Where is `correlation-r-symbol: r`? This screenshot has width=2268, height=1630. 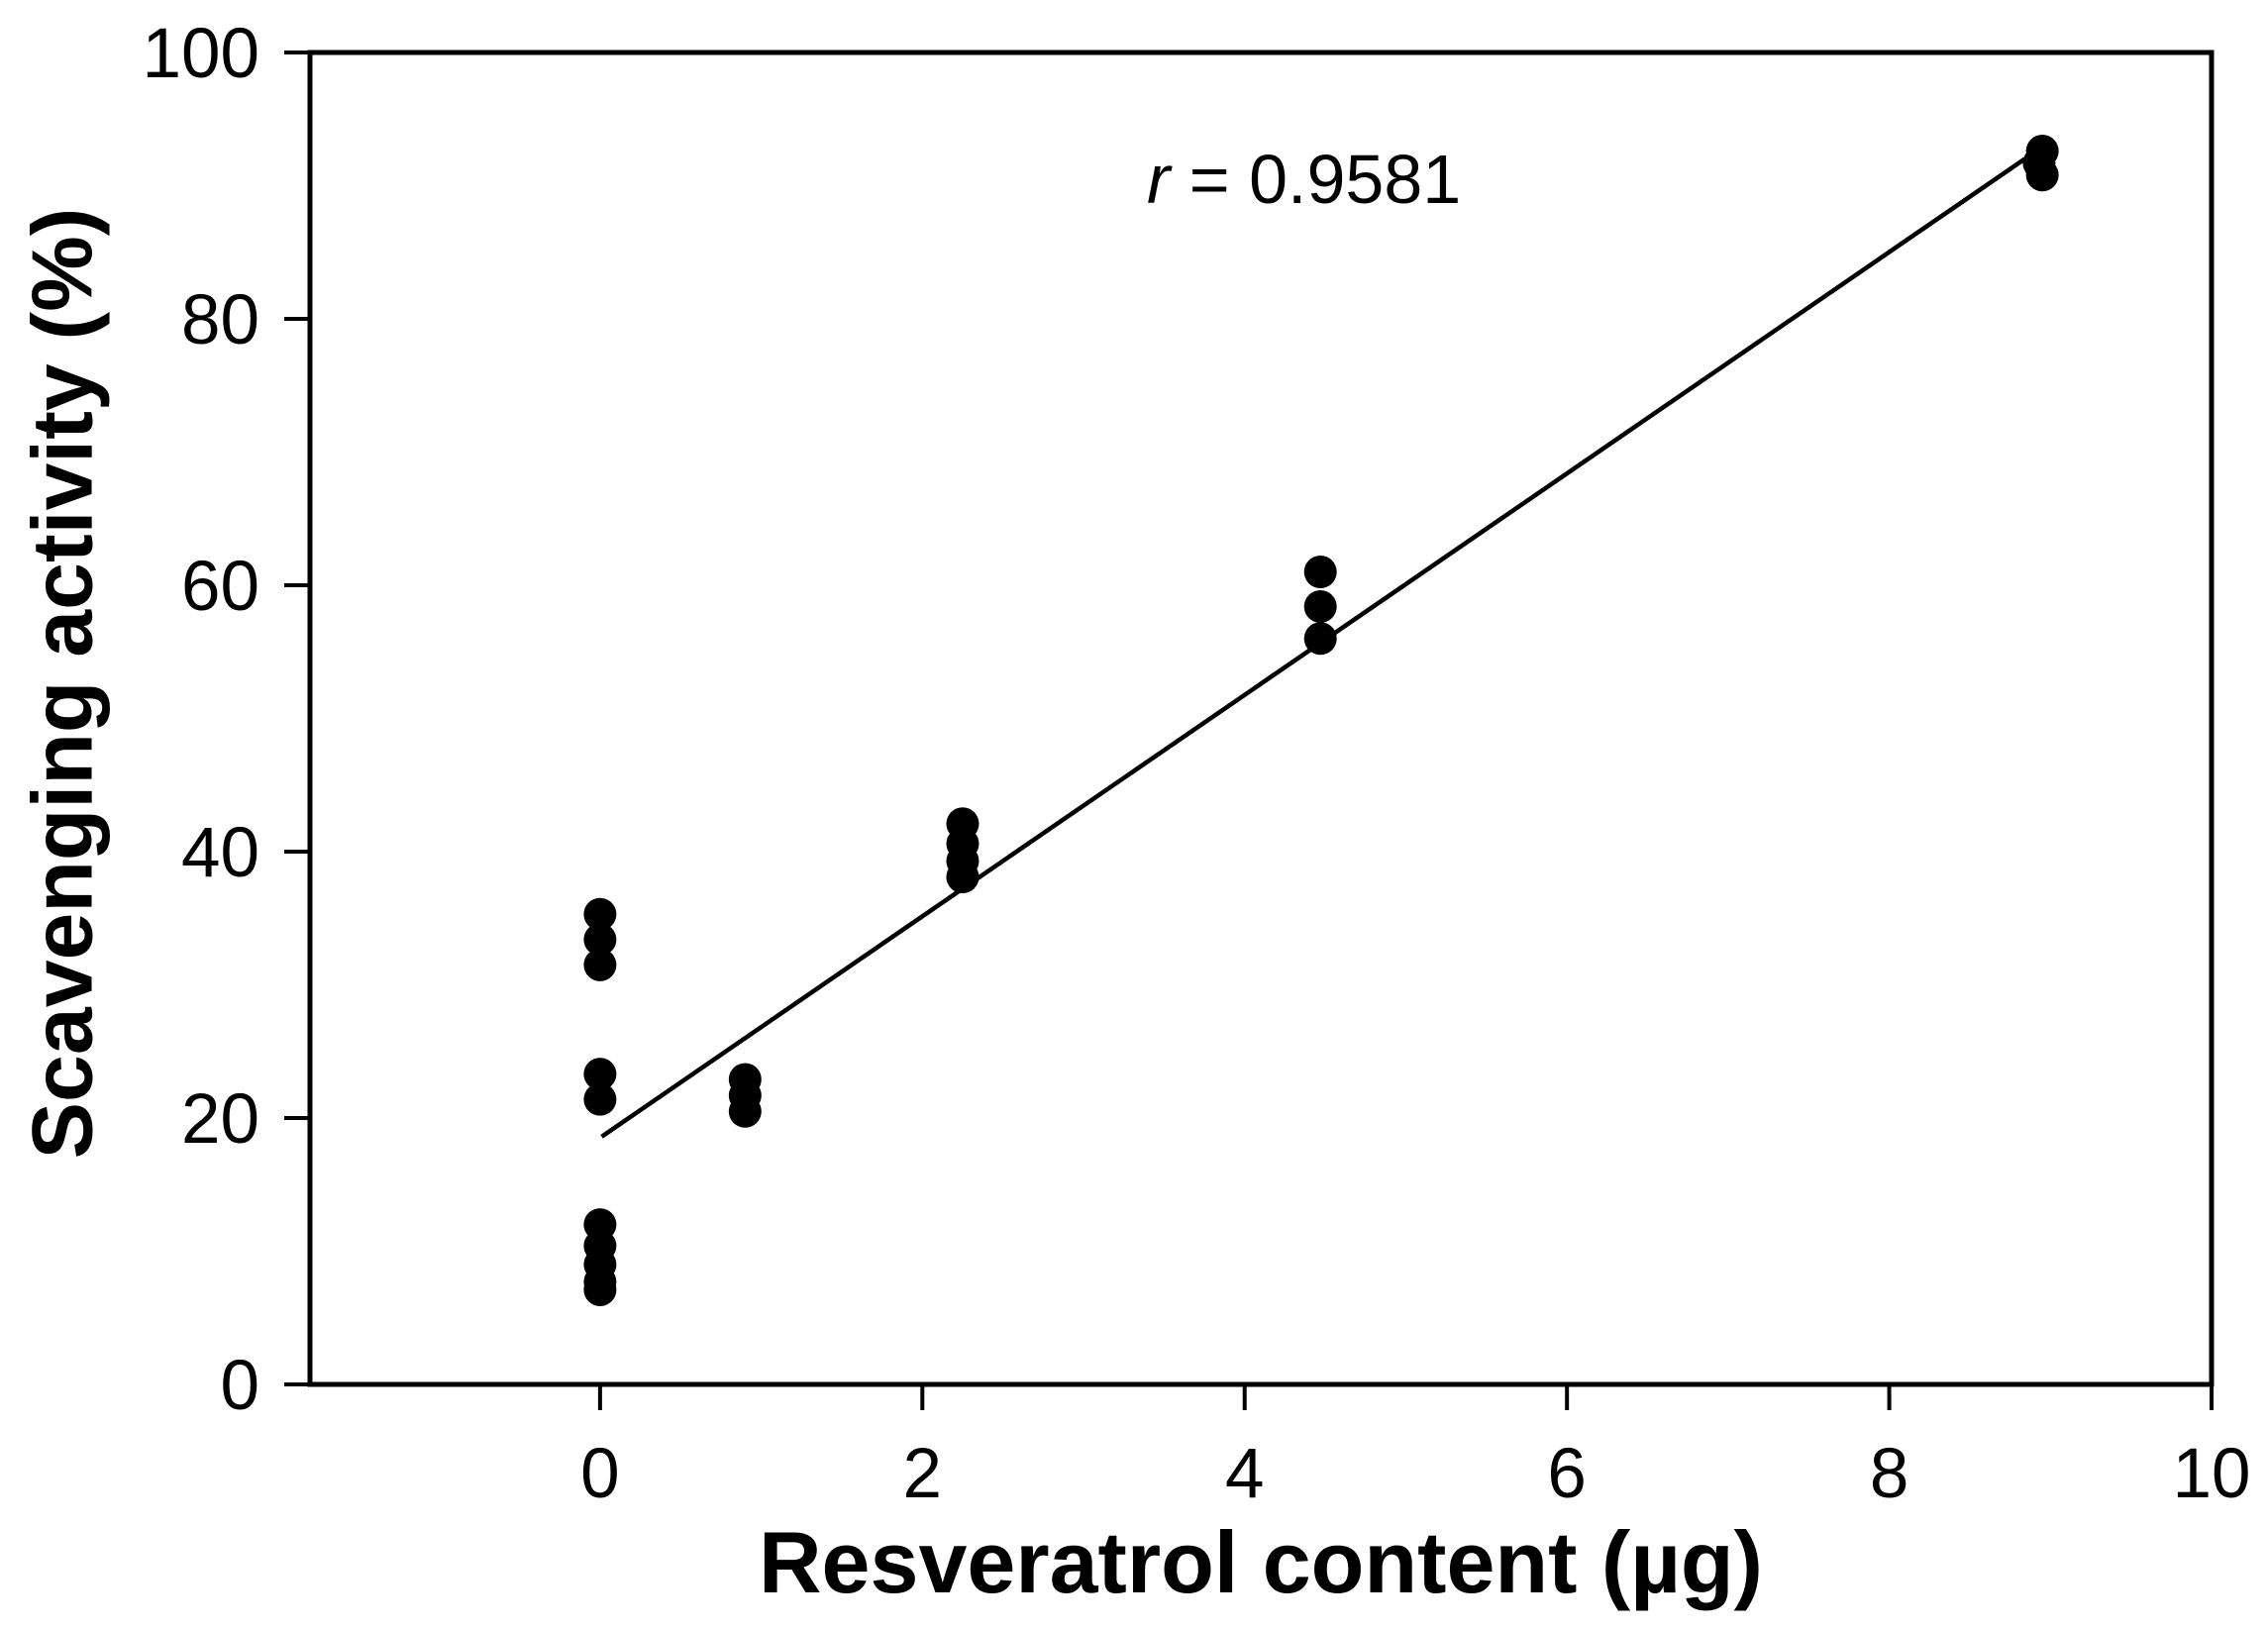
correlation-r-symbol: r is located at coordinates (1159, 179).